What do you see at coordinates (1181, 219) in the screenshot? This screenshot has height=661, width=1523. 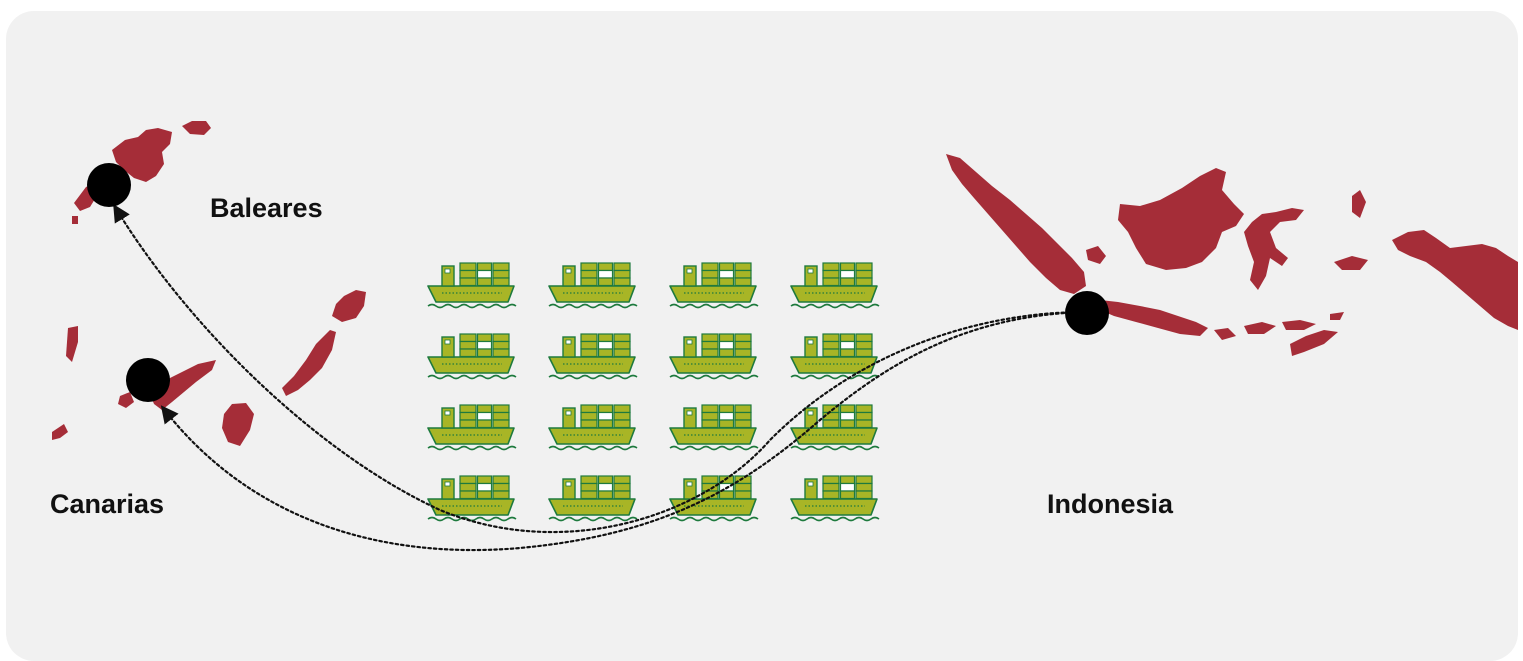 I see `island-kalimantan` at bounding box center [1181, 219].